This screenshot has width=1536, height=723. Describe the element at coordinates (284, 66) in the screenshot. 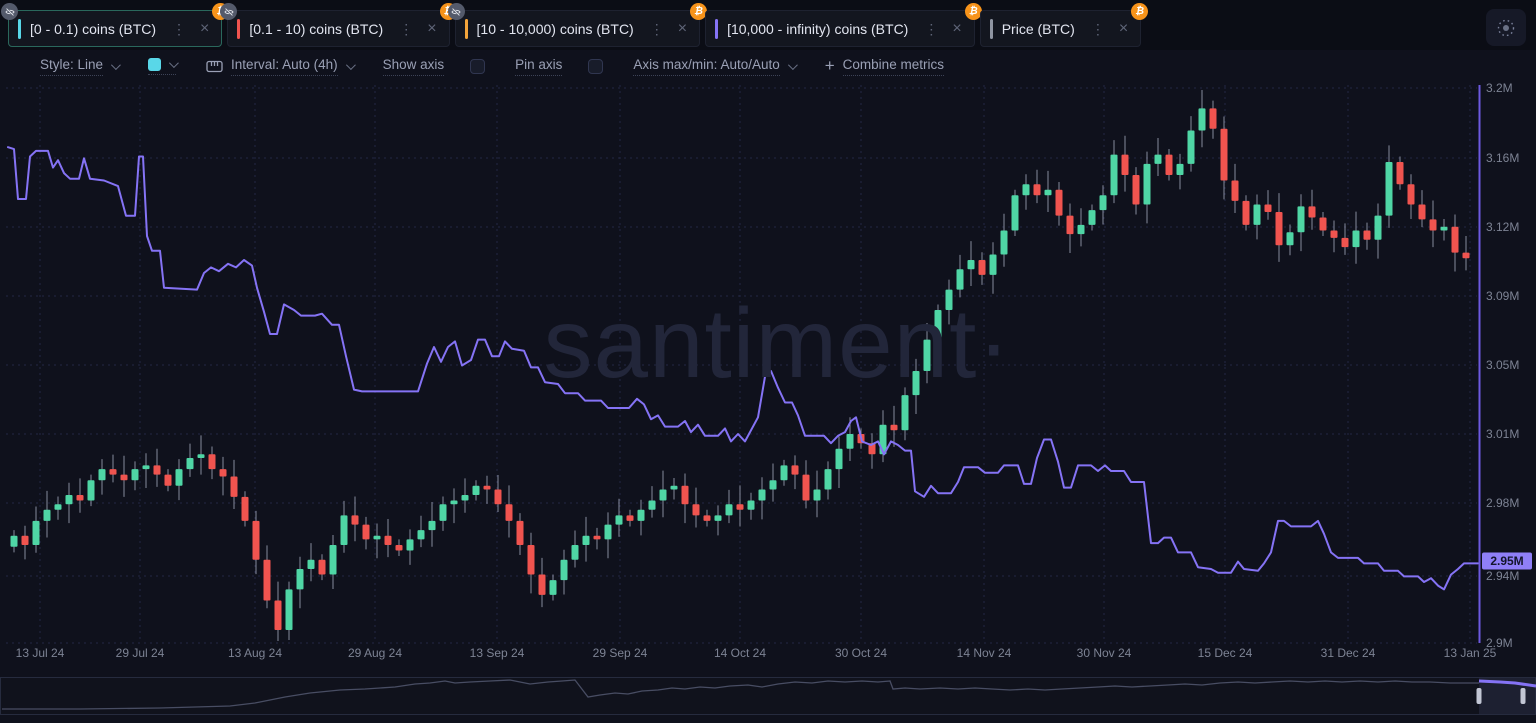

I see `interval-label: Interval: Auto (4h)` at that location.